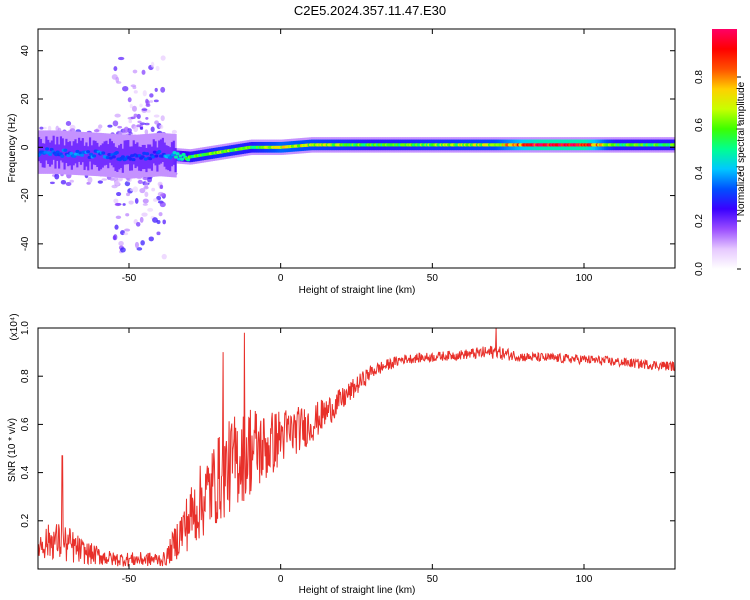 The height and width of the screenshot is (600, 750). I want to click on y-tick-label: -20, so click(25, 195).